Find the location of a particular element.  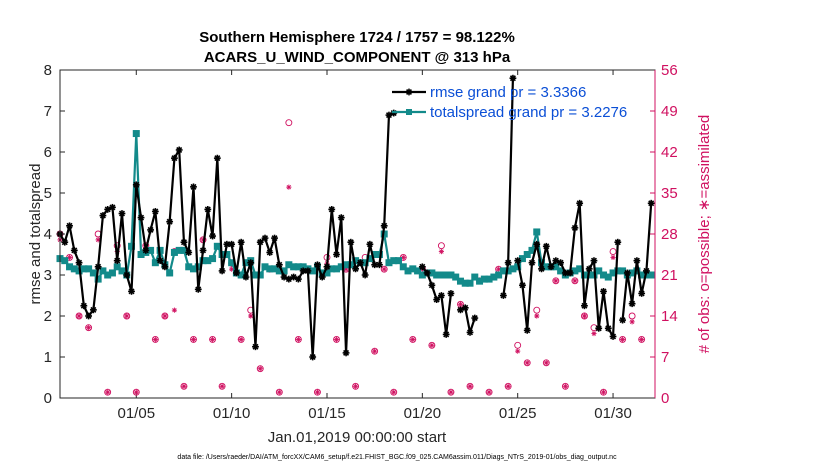

x-axis-label: Jan.01,2019 00:00:00 start is located at coordinates (357, 437).